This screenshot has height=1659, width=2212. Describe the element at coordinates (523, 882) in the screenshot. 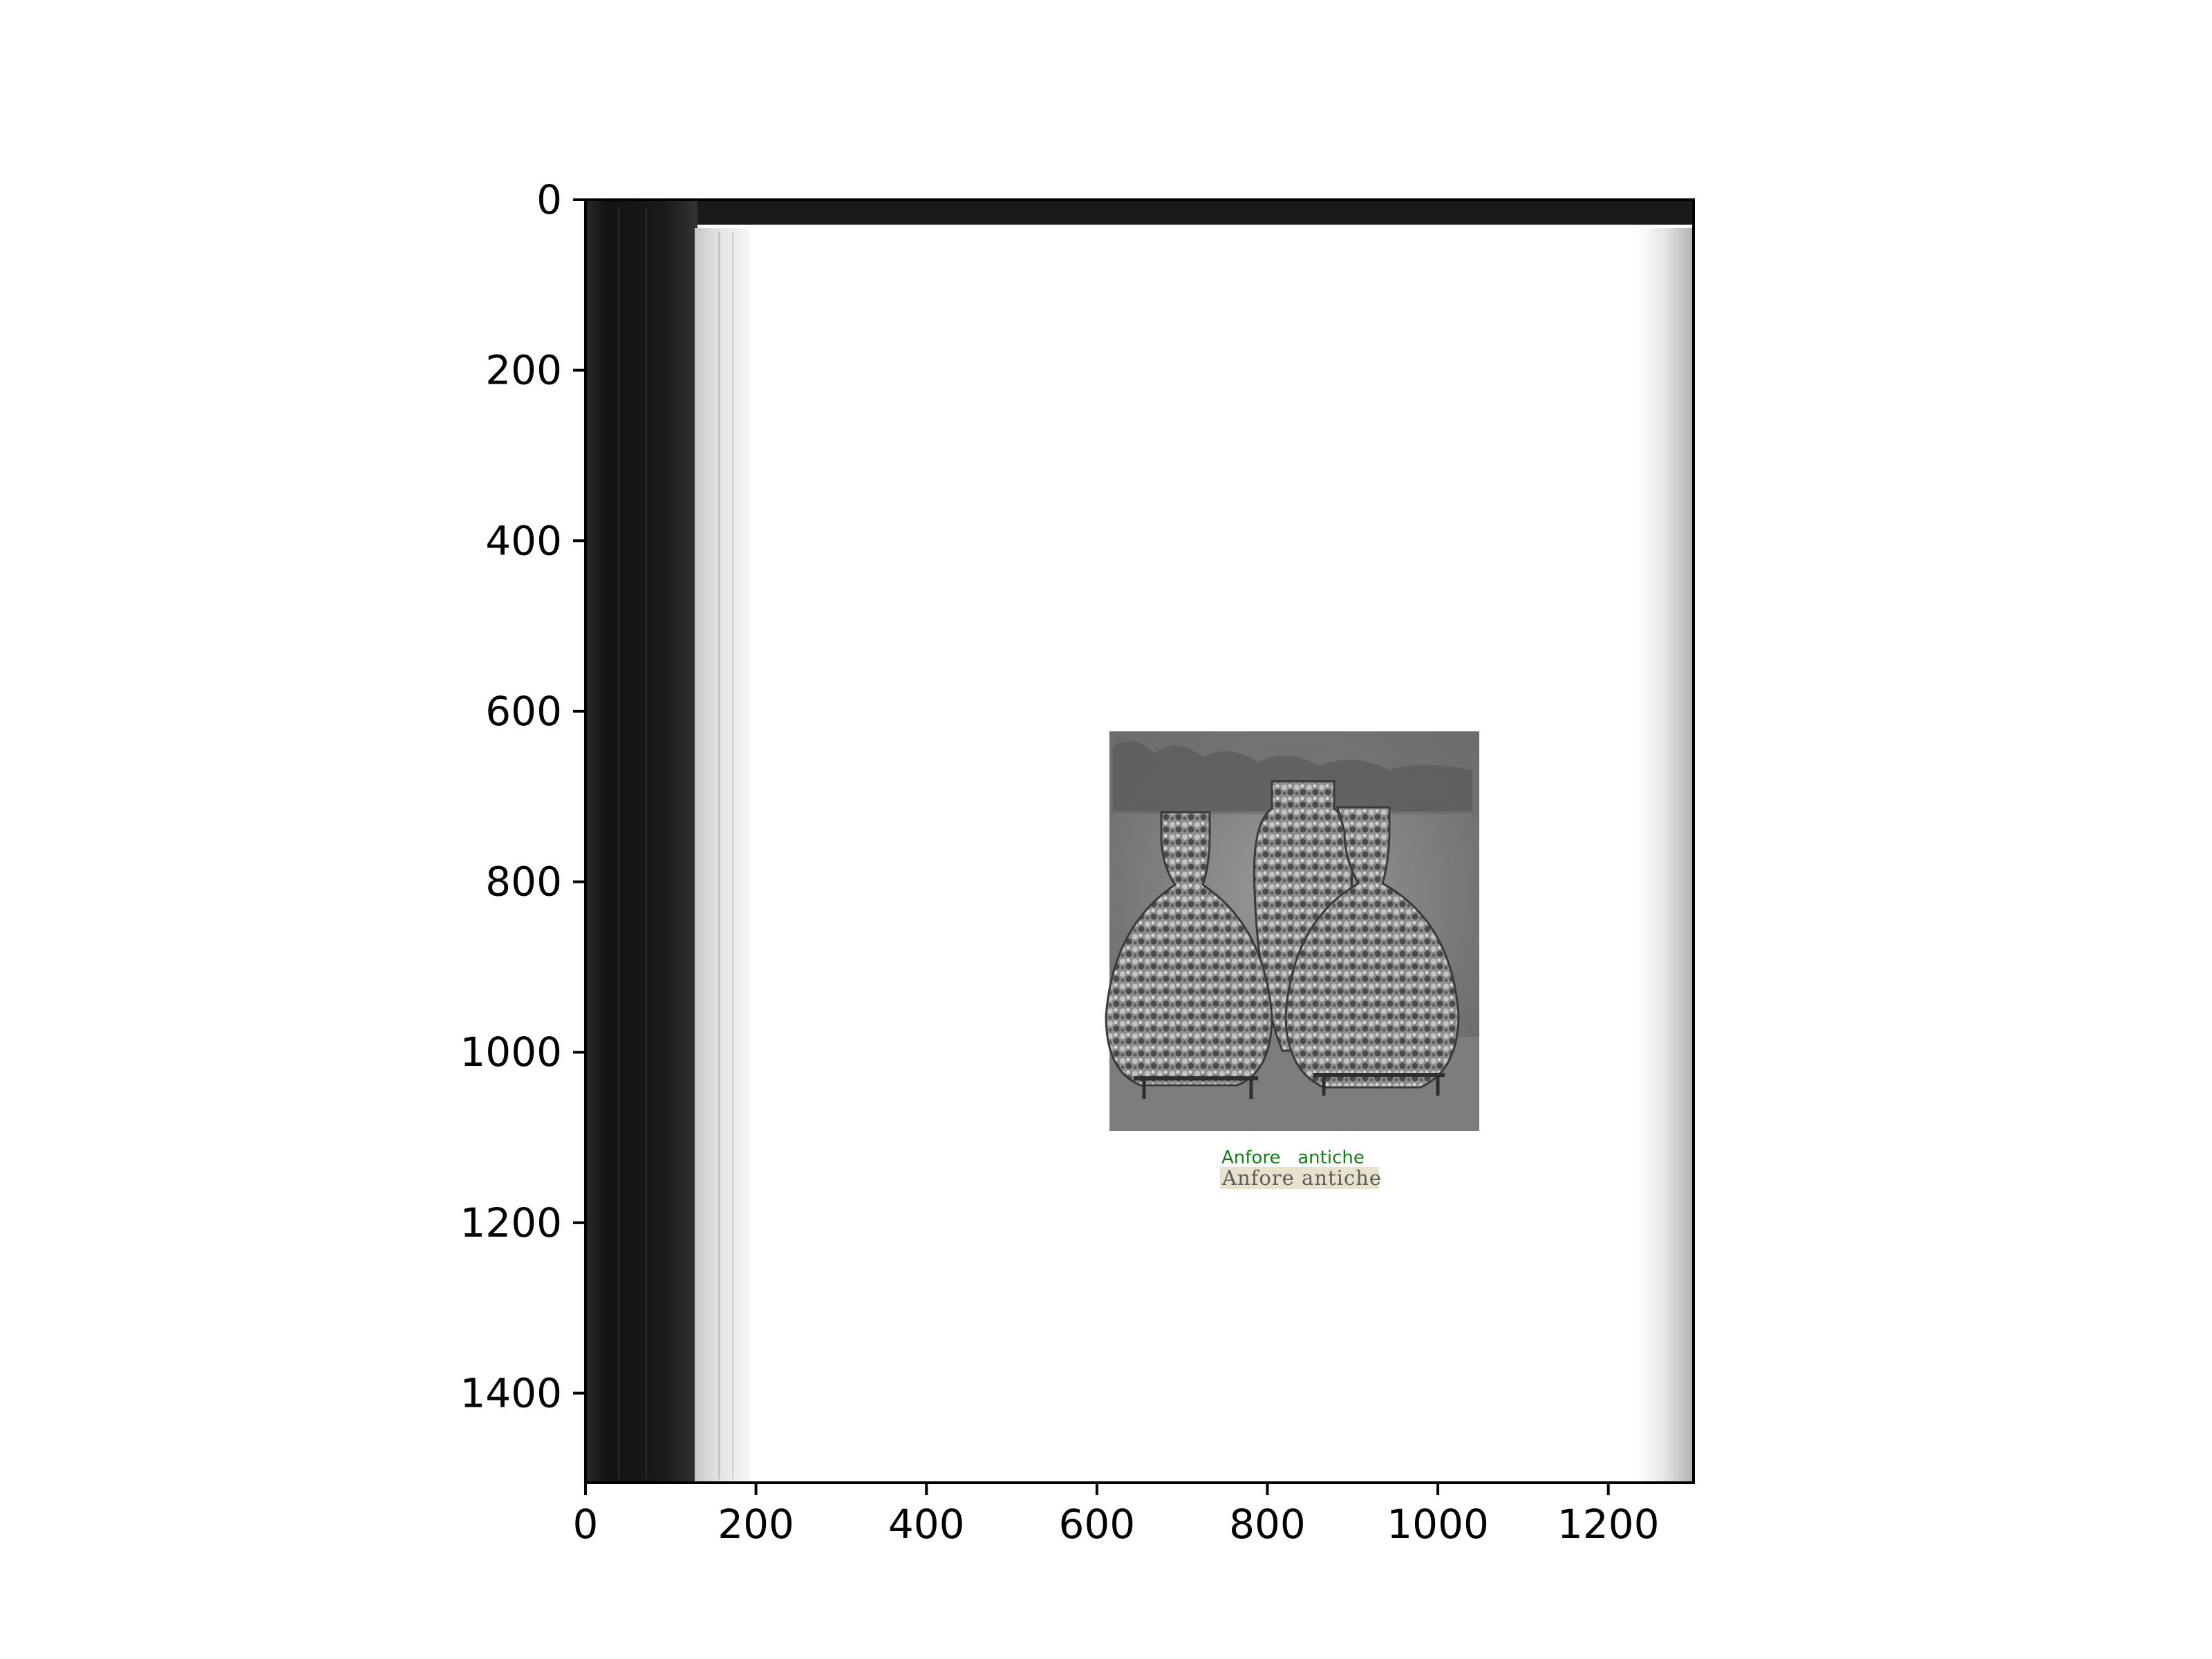

I see `y-tick-label: 800` at that location.